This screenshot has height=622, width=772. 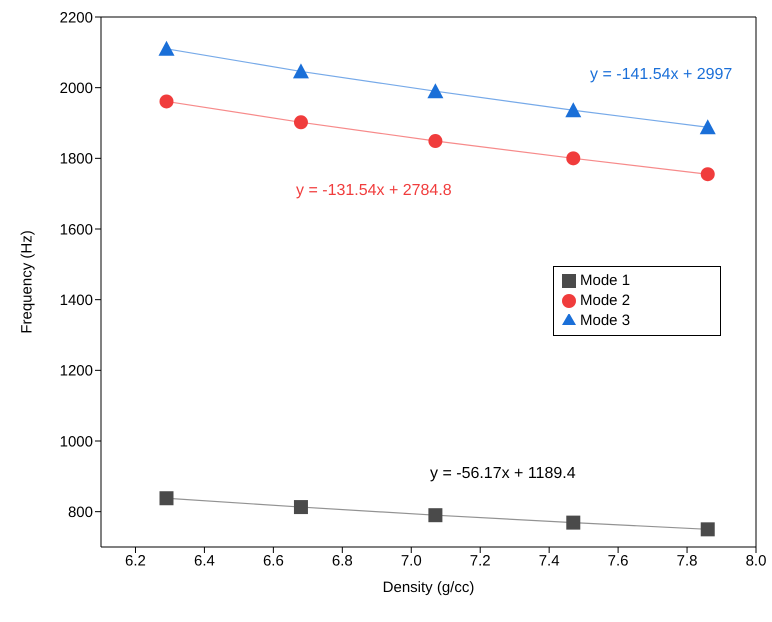 What do you see at coordinates (76, 441) in the screenshot?
I see `y-tick-label: 1000` at bounding box center [76, 441].